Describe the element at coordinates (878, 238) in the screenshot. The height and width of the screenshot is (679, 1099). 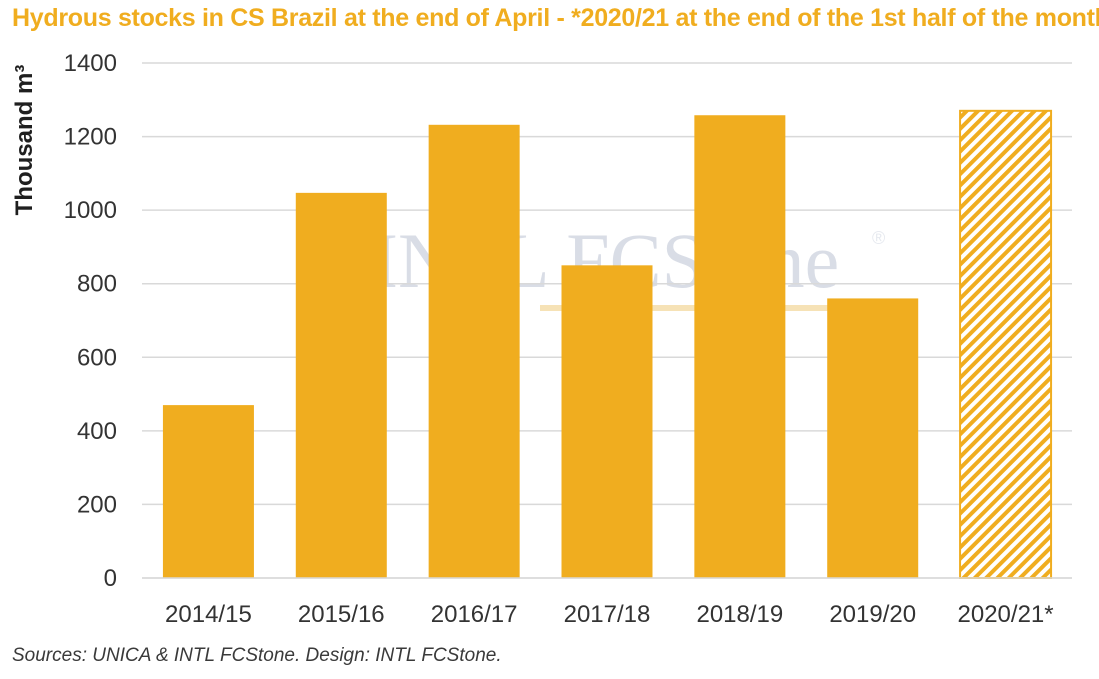
I see `watermark-registered: ®` at that location.